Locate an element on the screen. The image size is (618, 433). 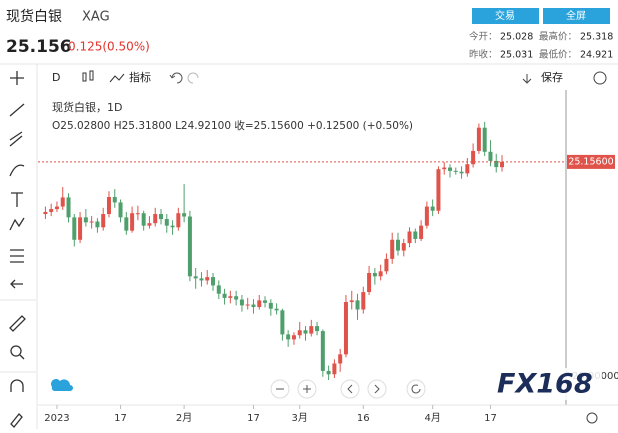
price: 25.156 is located at coordinates (39, 47).